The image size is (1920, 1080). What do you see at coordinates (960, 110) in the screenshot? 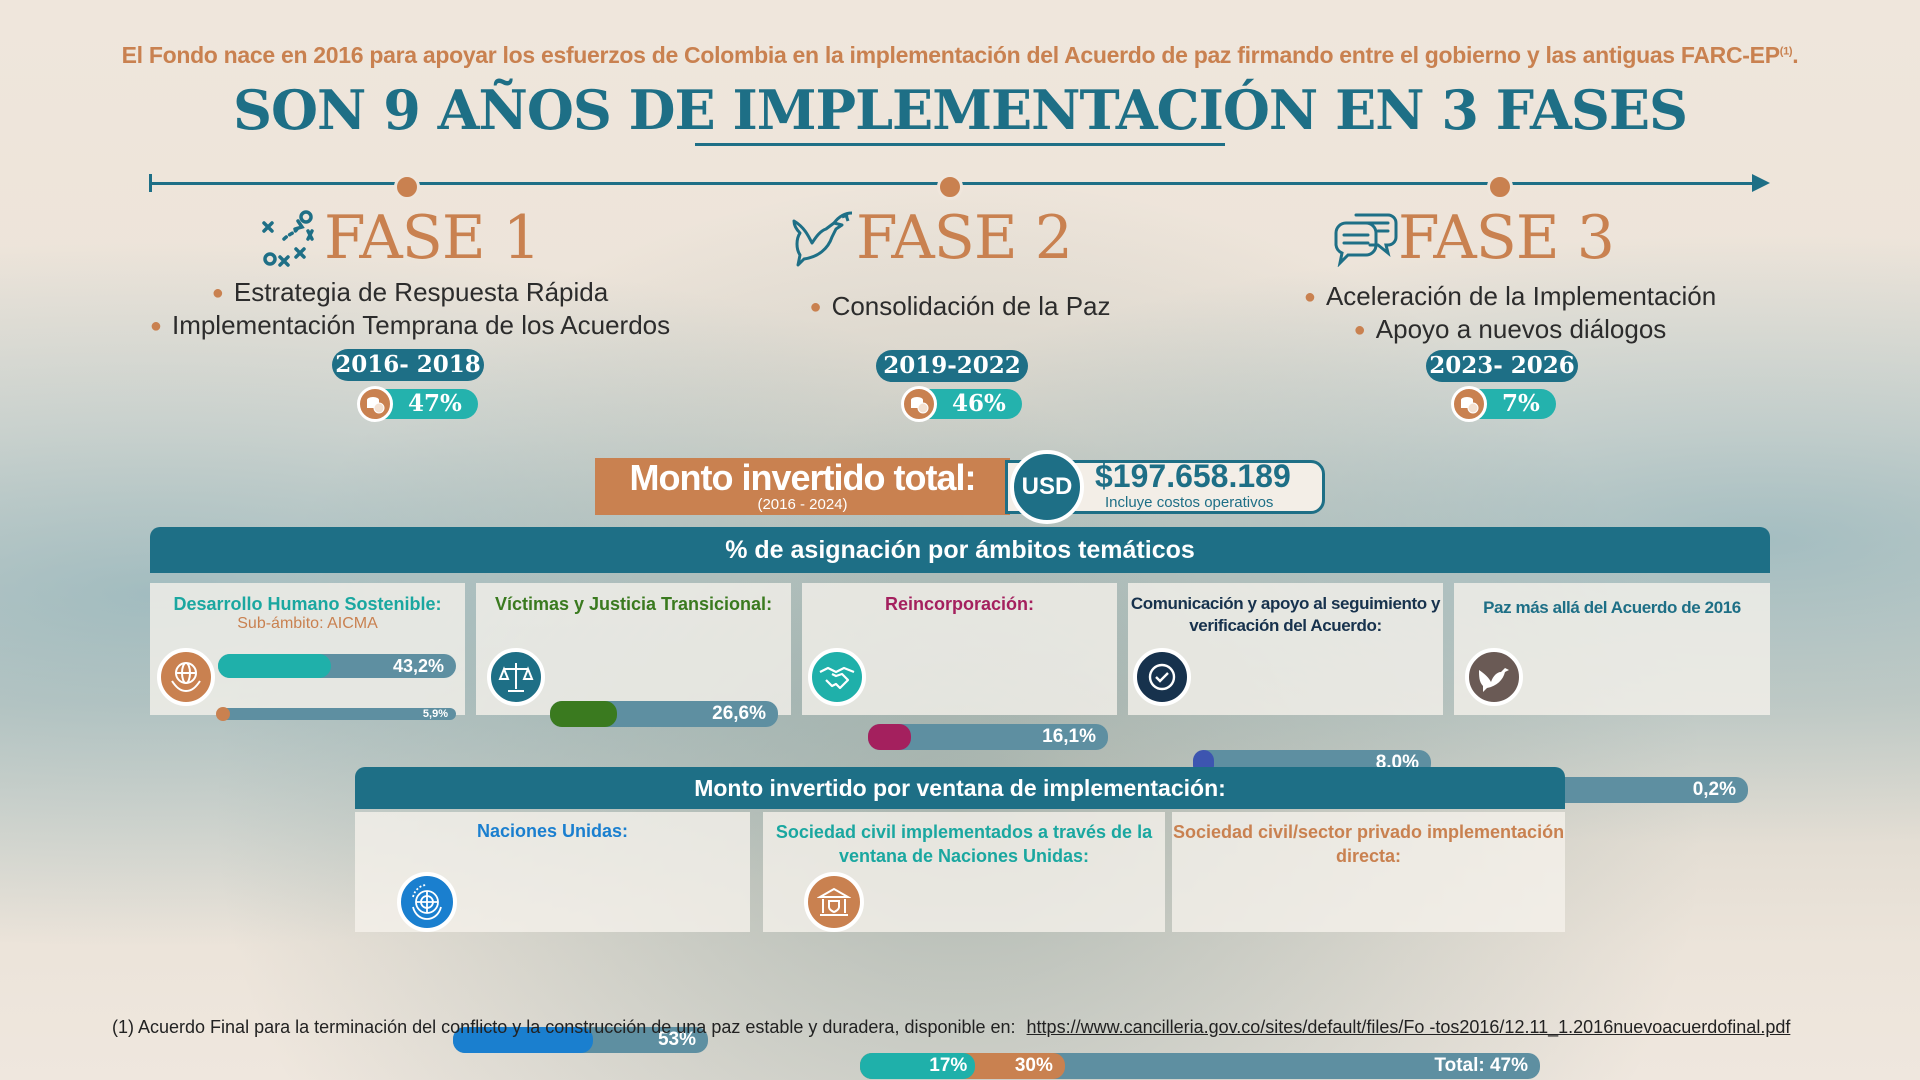
I see `page-title: SON 9 AÑOS DE IMPLEMENTACIÓN EN 3 FASES` at bounding box center [960, 110].